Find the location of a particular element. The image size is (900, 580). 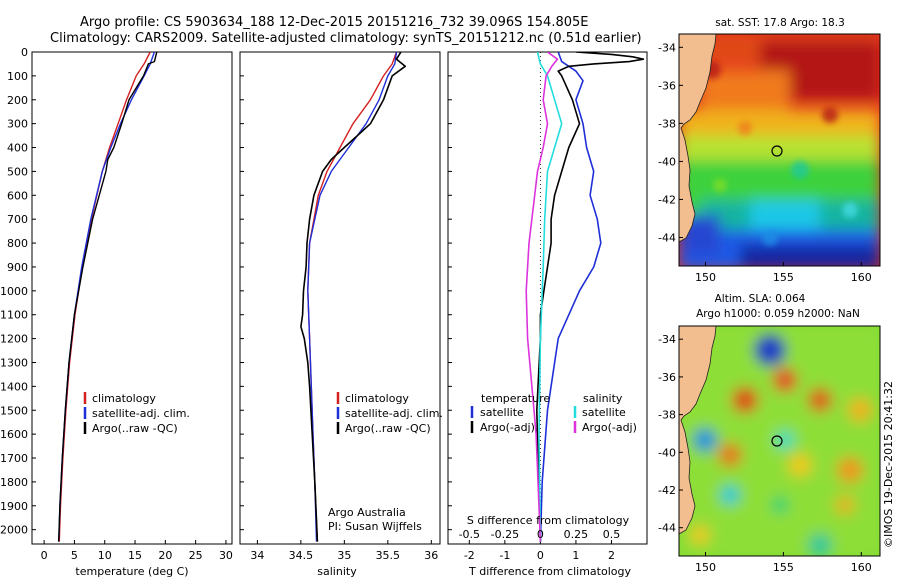

s-tick-label: 0 is located at coordinates (540, 534).